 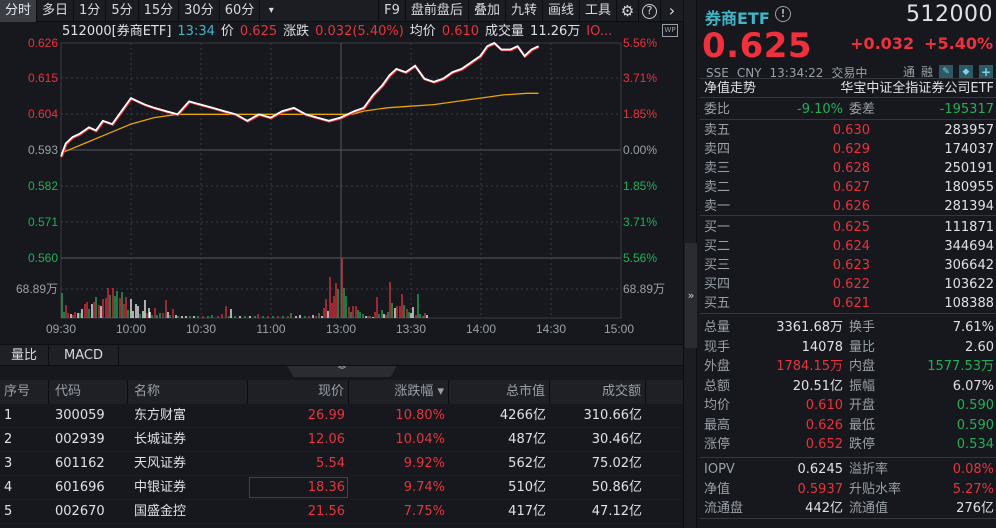 I want to click on fund-full-name: 华宝中证全指证券公司ETF, so click(x=917, y=88).